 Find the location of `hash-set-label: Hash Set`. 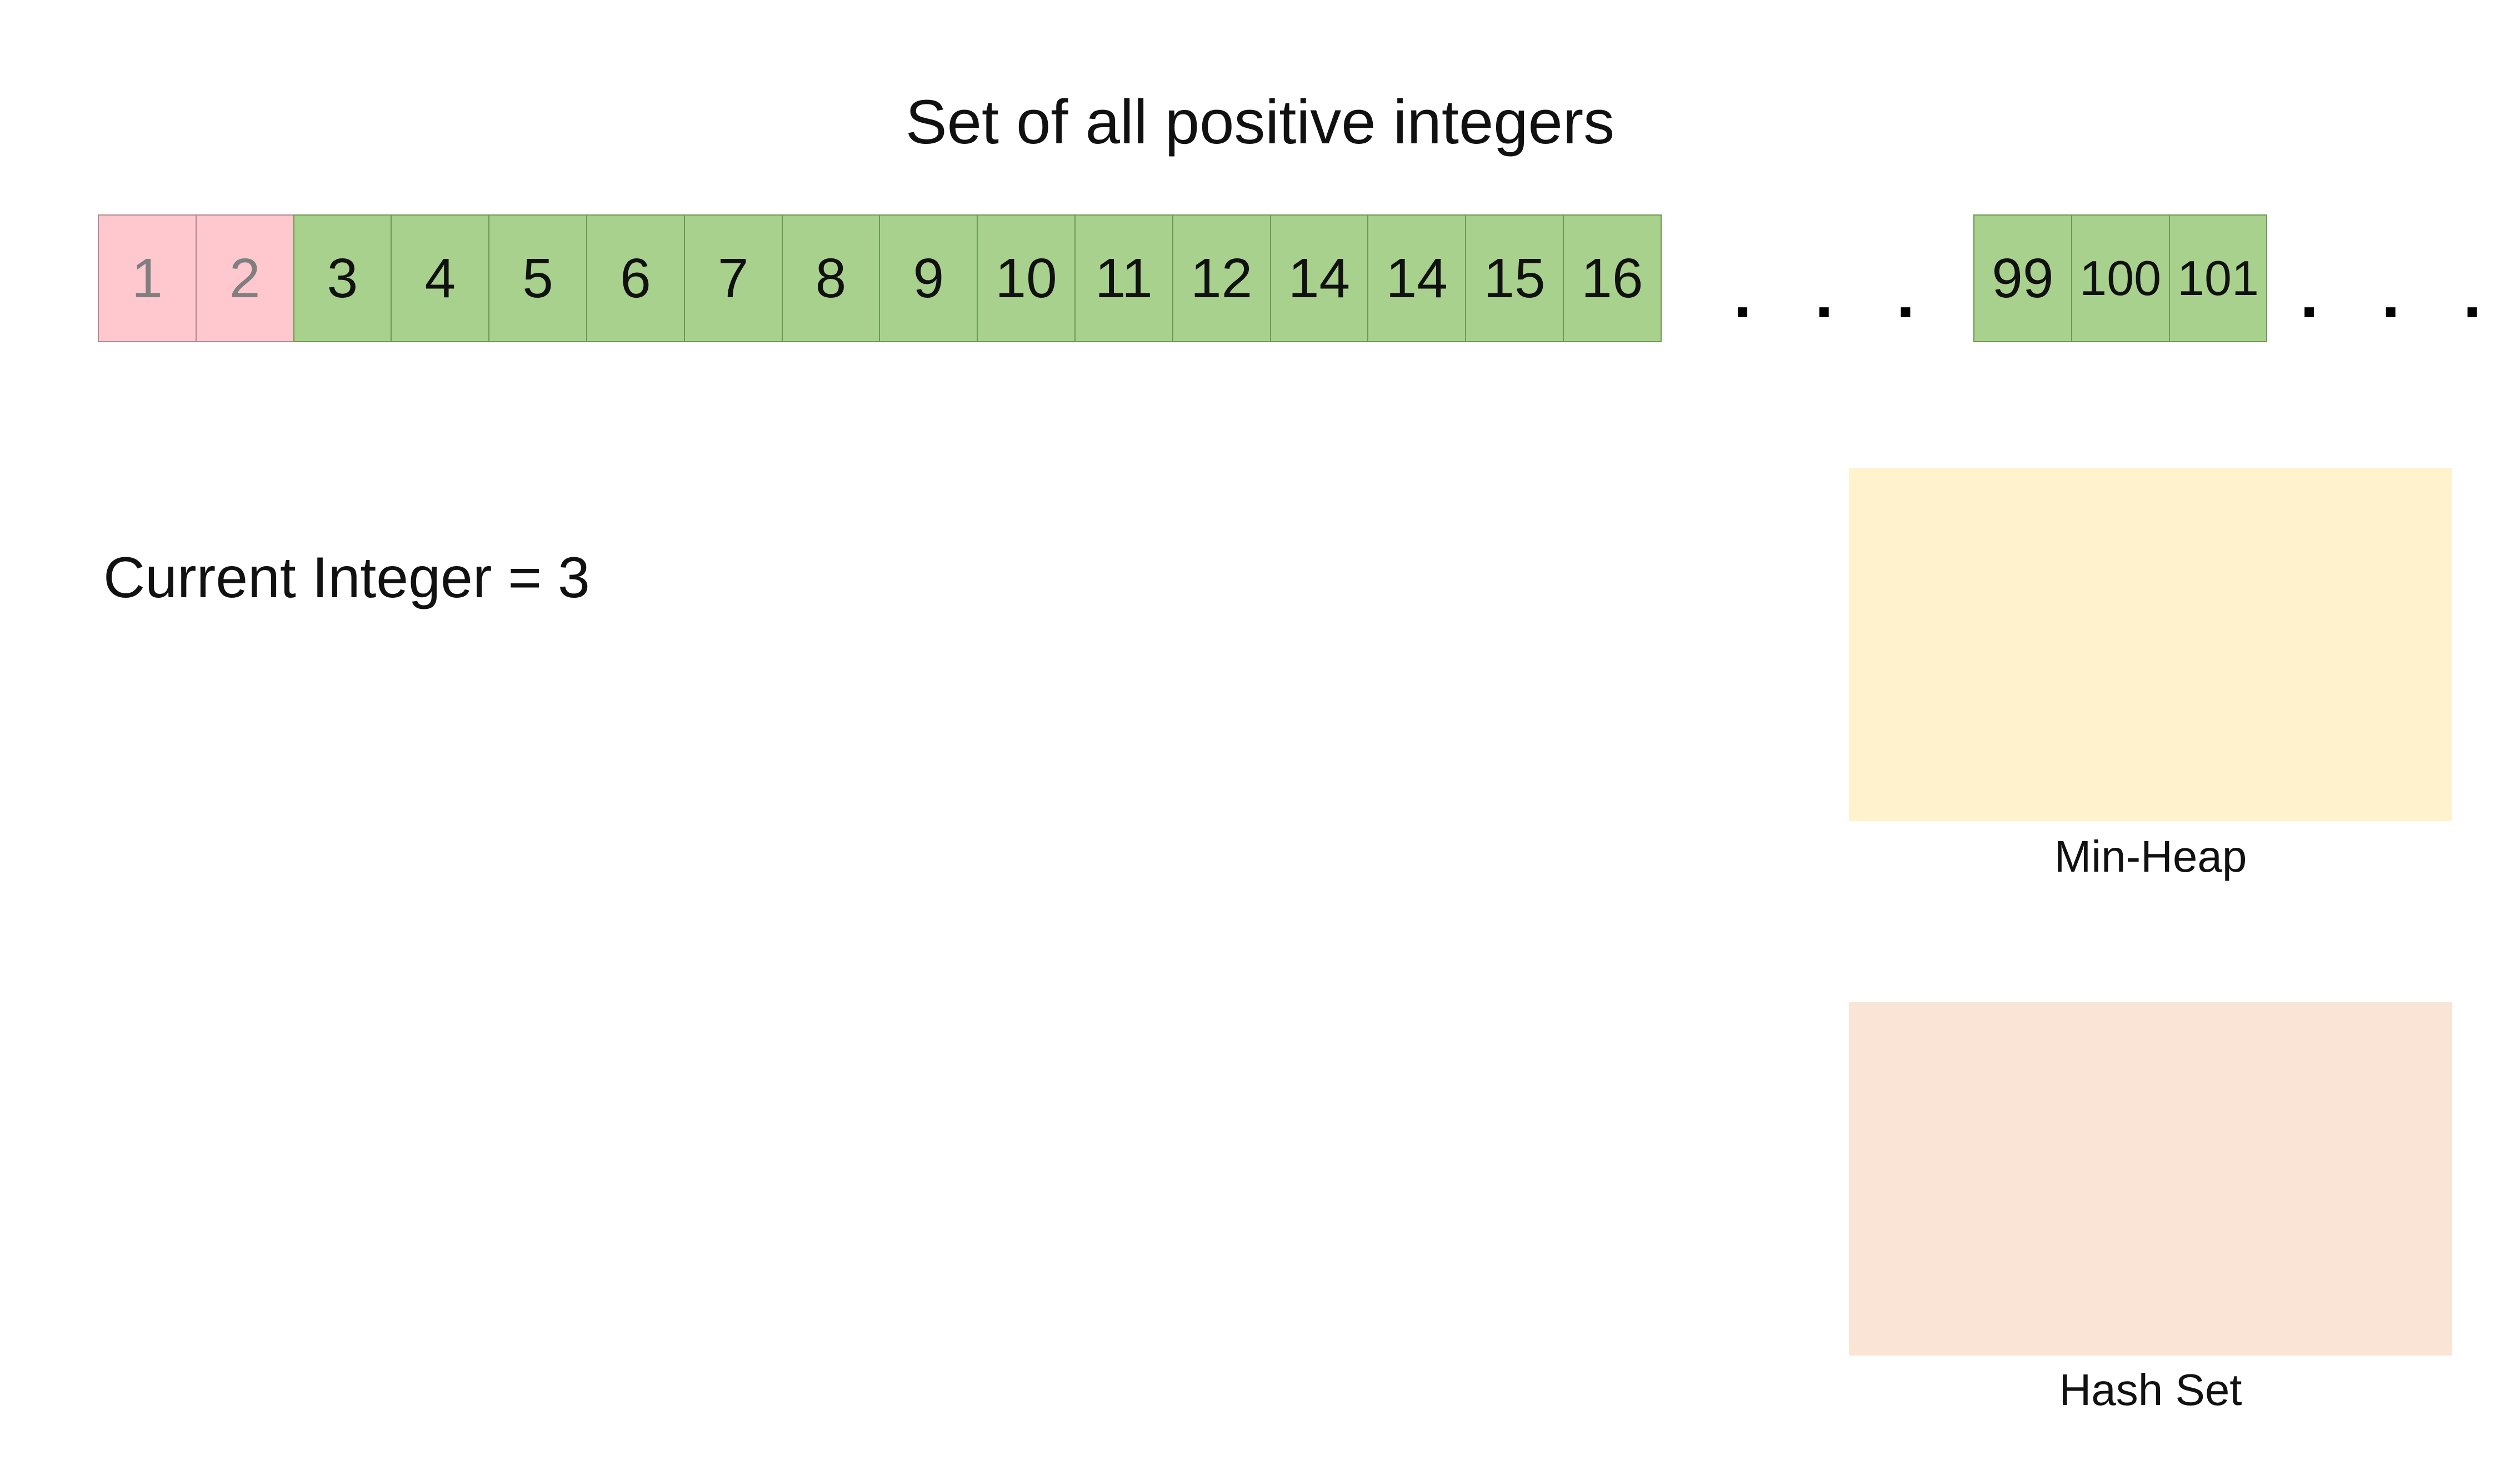

hash-set-label: Hash Set is located at coordinates (2150, 1389).